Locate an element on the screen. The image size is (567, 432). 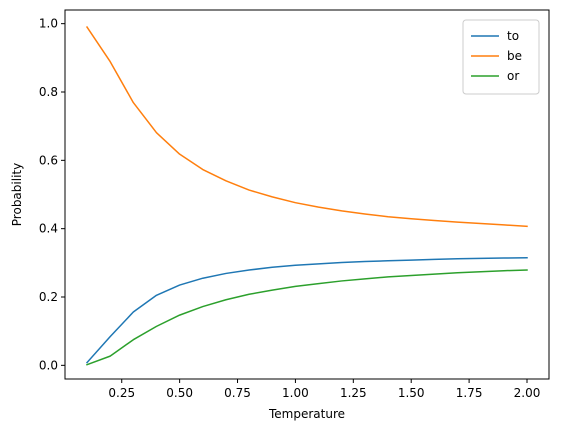
y-axis-label: Probability is located at coordinates (17, 194).